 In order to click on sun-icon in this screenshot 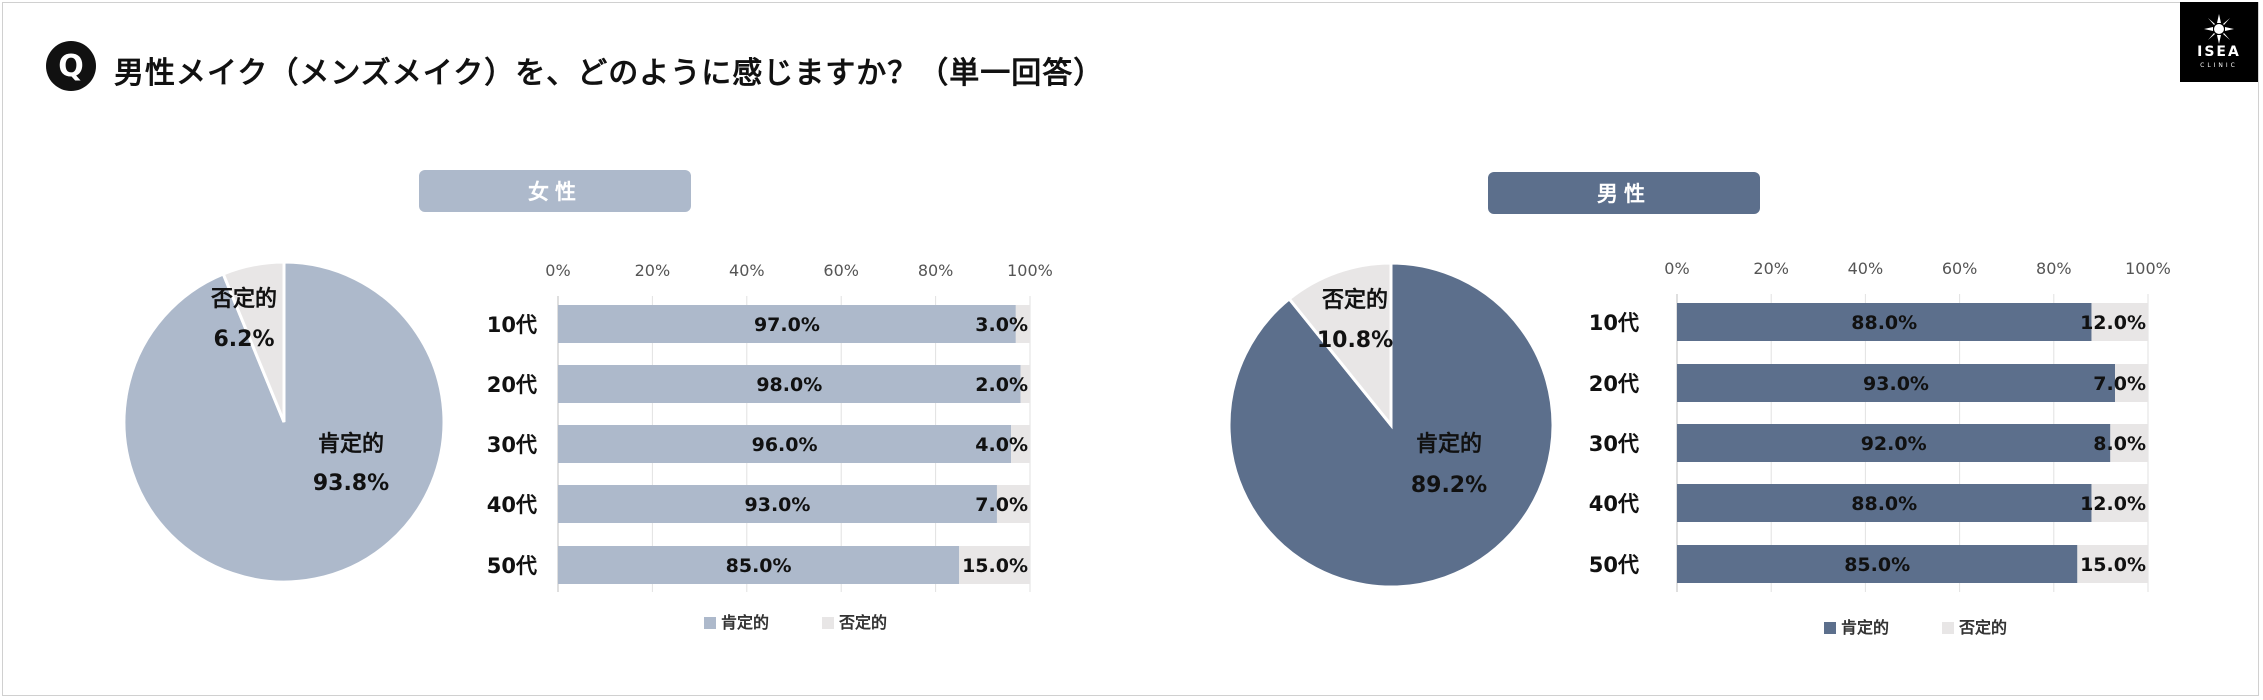, I will do `click(2219, 29)`.